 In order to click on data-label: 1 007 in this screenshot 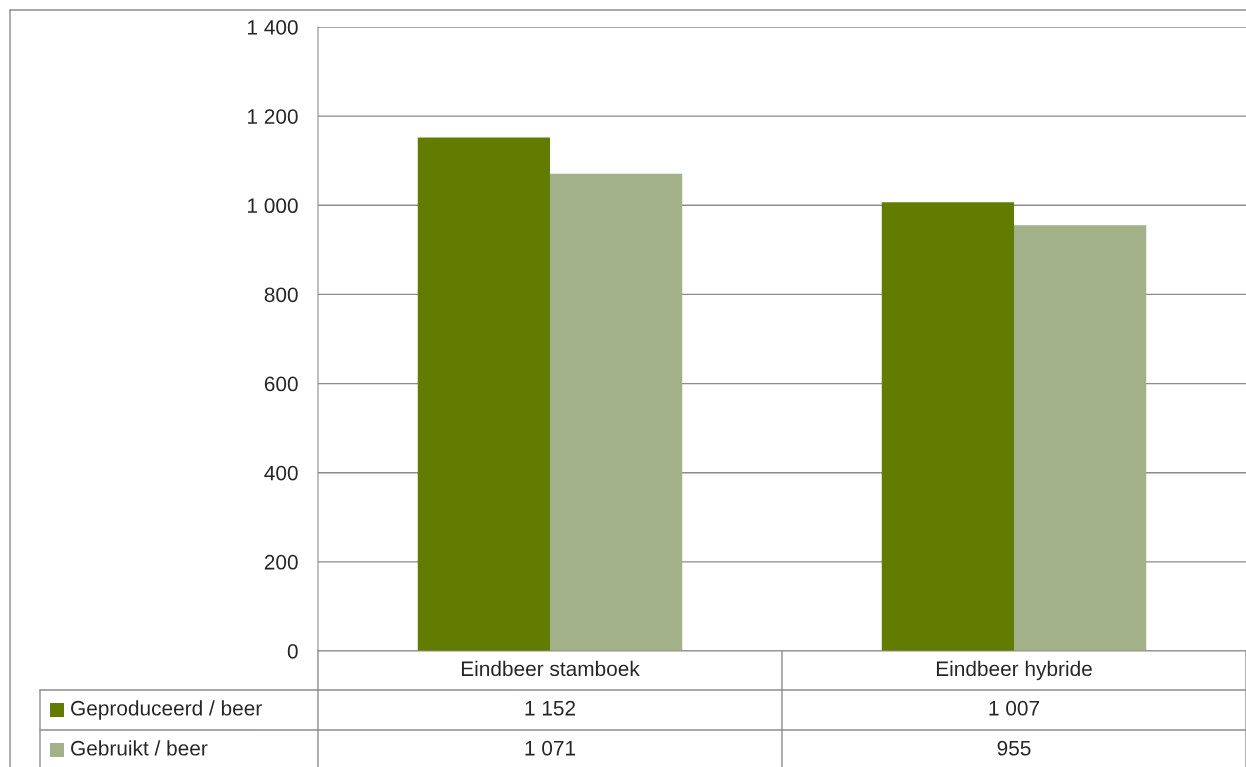, I will do `click(1014, 708)`.